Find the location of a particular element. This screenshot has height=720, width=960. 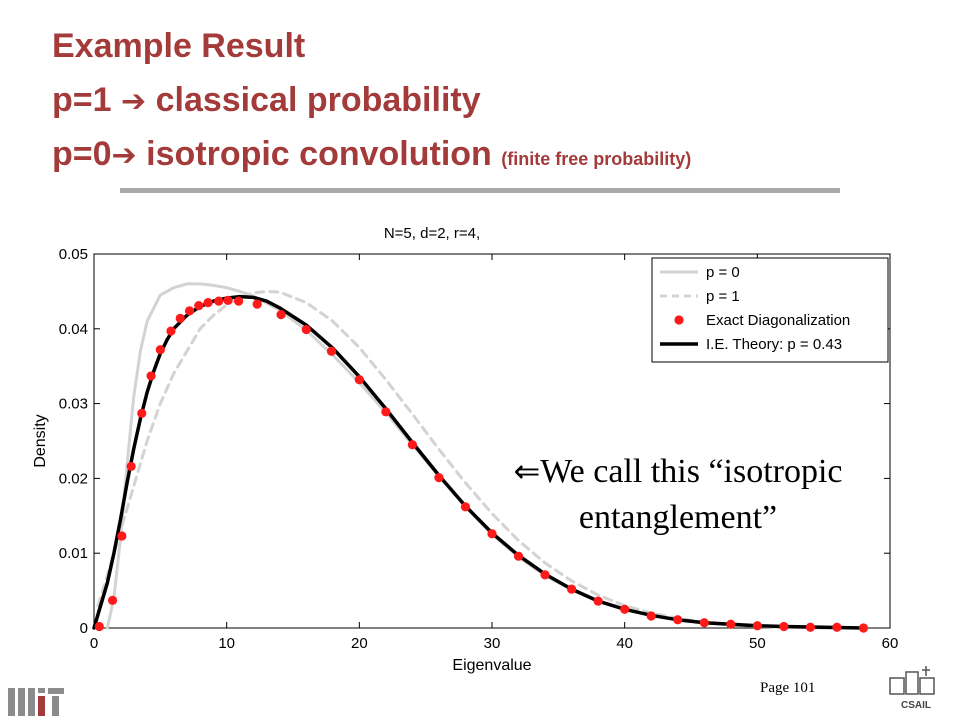

title-line-2-prefix: p=1 is located at coordinates (82, 100).